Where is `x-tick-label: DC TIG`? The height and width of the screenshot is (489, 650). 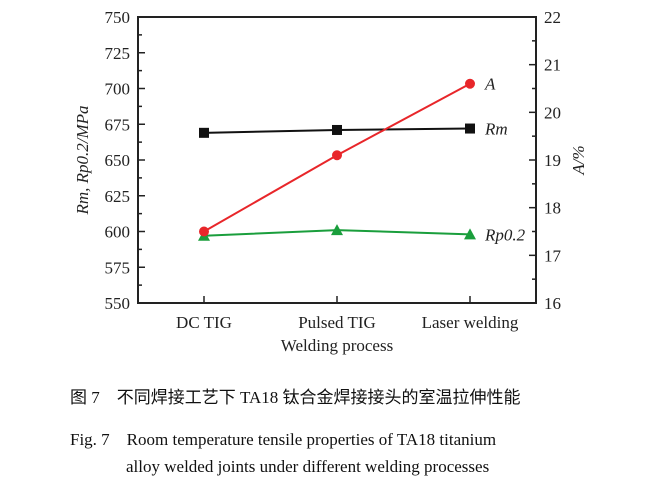
x-tick-label: DC TIG is located at coordinates (204, 322).